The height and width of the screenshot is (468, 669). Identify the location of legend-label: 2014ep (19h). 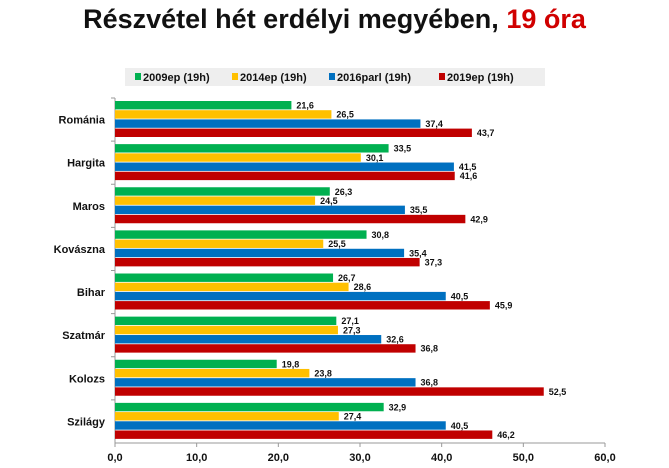
(273, 78).